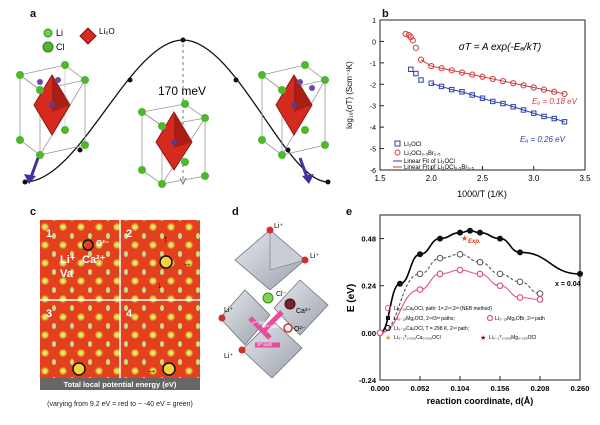 Image resolution: width=600 pixels, height=425 pixels. I want to click on y-tick-label: -4, so click(373, 128).